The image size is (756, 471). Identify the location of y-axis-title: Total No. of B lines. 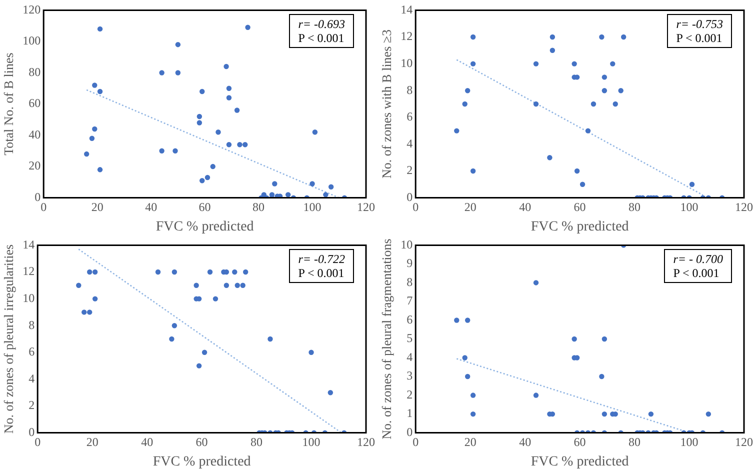
(8, 104).